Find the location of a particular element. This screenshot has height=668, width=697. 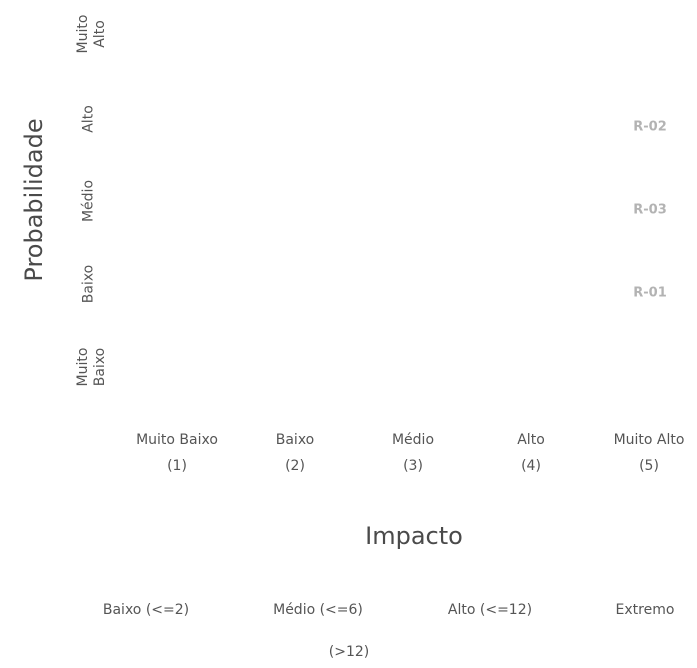

probability-label-alto: Alto is located at coordinates (89, 119).